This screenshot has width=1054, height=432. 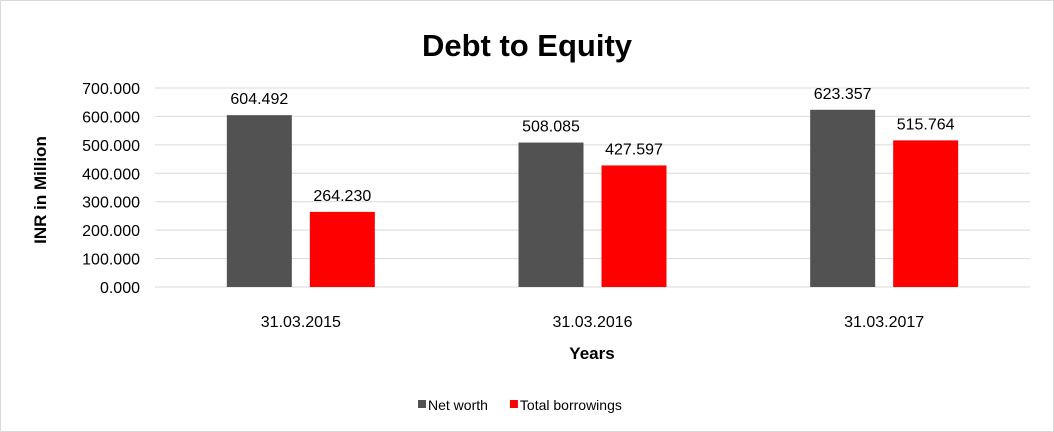 I want to click on data-label: 604.492, so click(x=259, y=99).